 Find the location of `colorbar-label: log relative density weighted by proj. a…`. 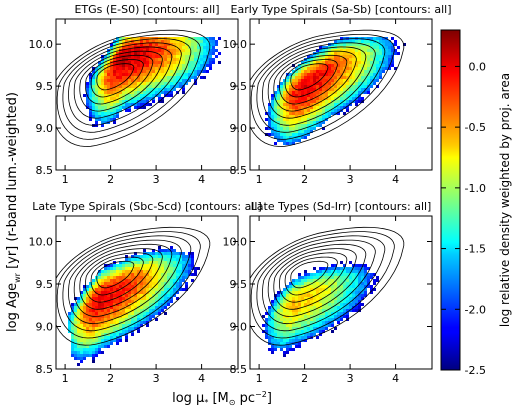

colorbar-label: log relative density weighted by proj. a… is located at coordinates (505, 200).